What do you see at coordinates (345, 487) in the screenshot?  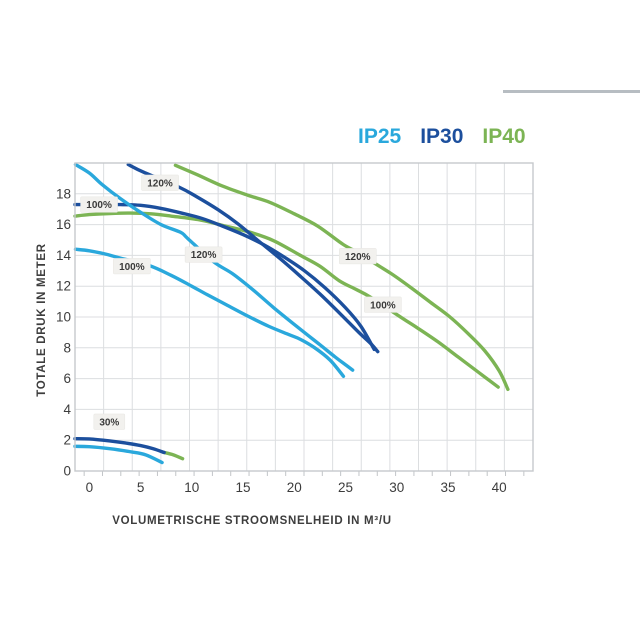 I see `x-tick-label: 25` at bounding box center [345, 487].